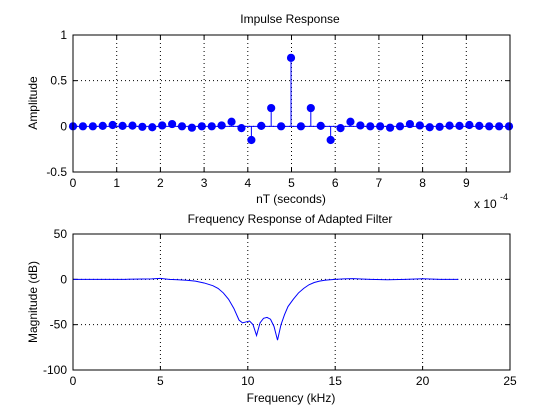 The width and height of the screenshot is (560, 420). What do you see at coordinates (379, 183) in the screenshot?
I see `impulse-x-tick-label: 7` at bounding box center [379, 183].